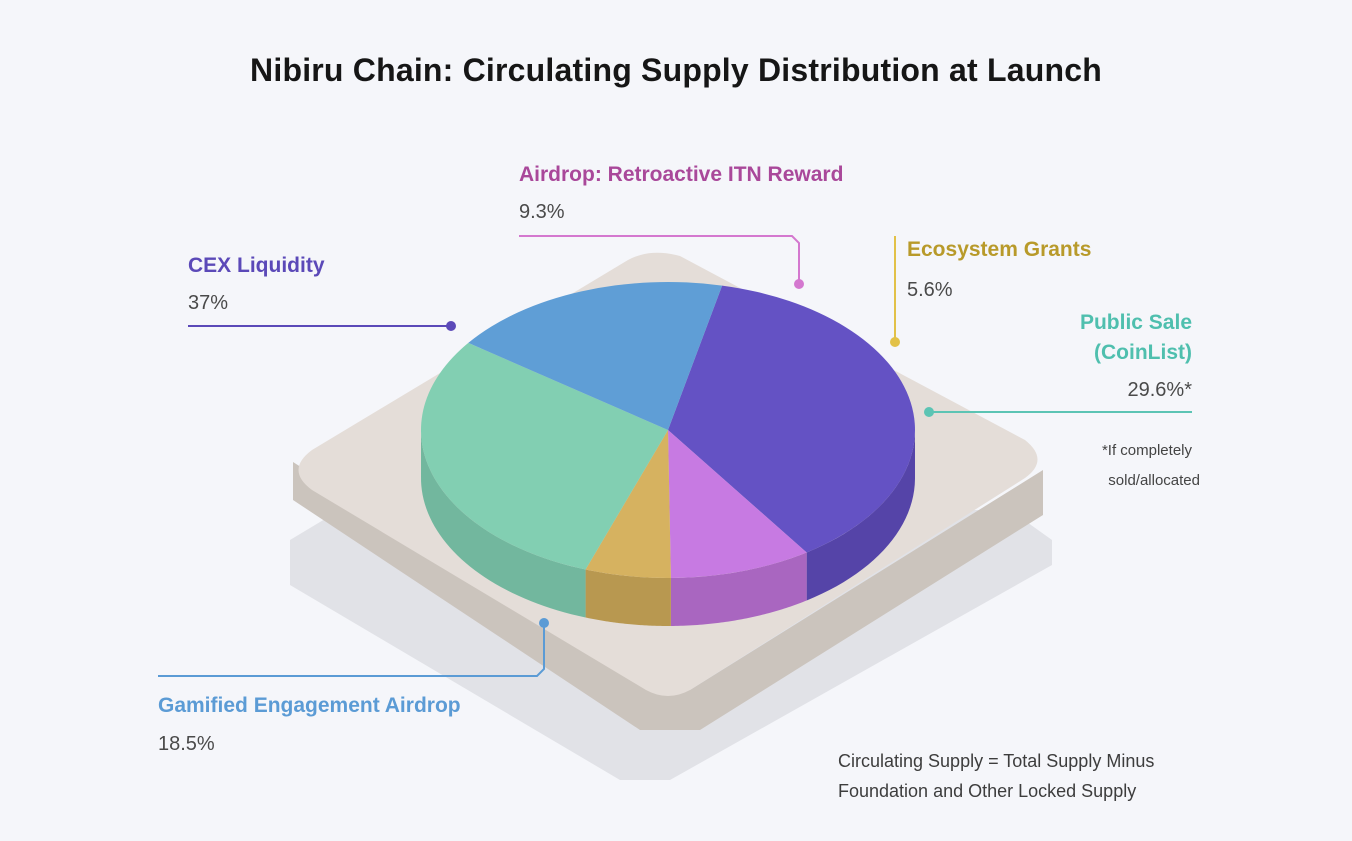 The height and width of the screenshot is (841, 1352). What do you see at coordinates (799, 284) in the screenshot?
I see `leader-airdrop-itn-dot` at bounding box center [799, 284].